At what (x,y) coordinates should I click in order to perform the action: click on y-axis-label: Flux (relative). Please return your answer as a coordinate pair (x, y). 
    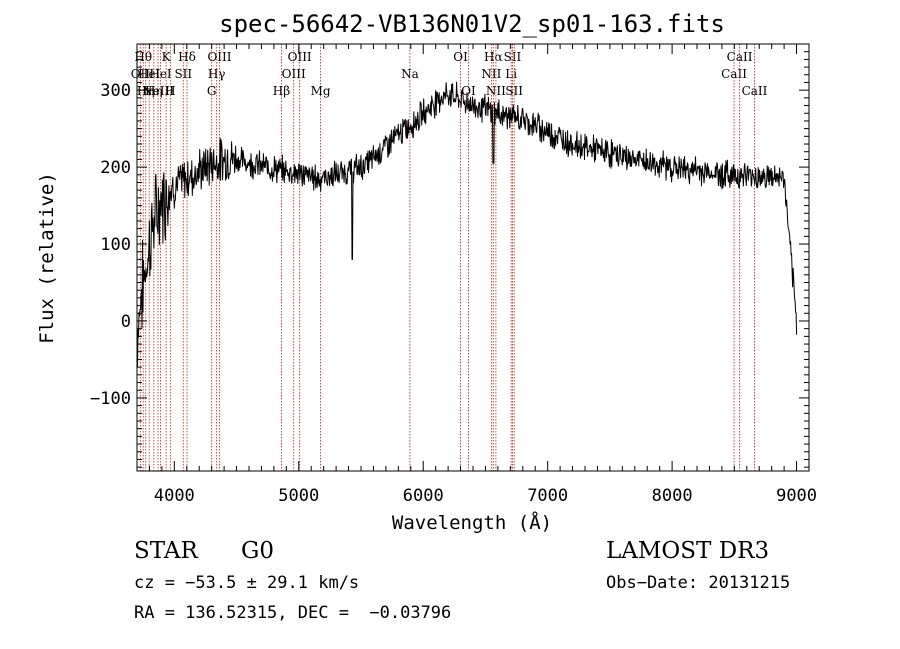
    Looking at the image, I should click on (47, 258).